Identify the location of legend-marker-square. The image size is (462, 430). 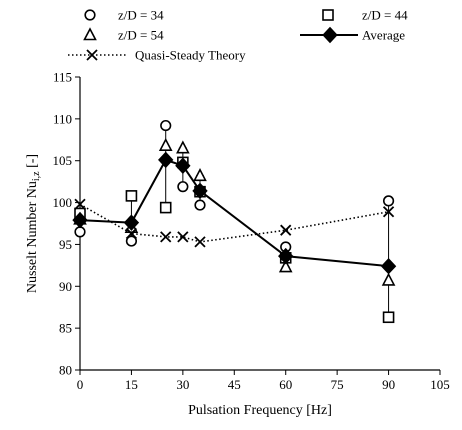
(328, 15).